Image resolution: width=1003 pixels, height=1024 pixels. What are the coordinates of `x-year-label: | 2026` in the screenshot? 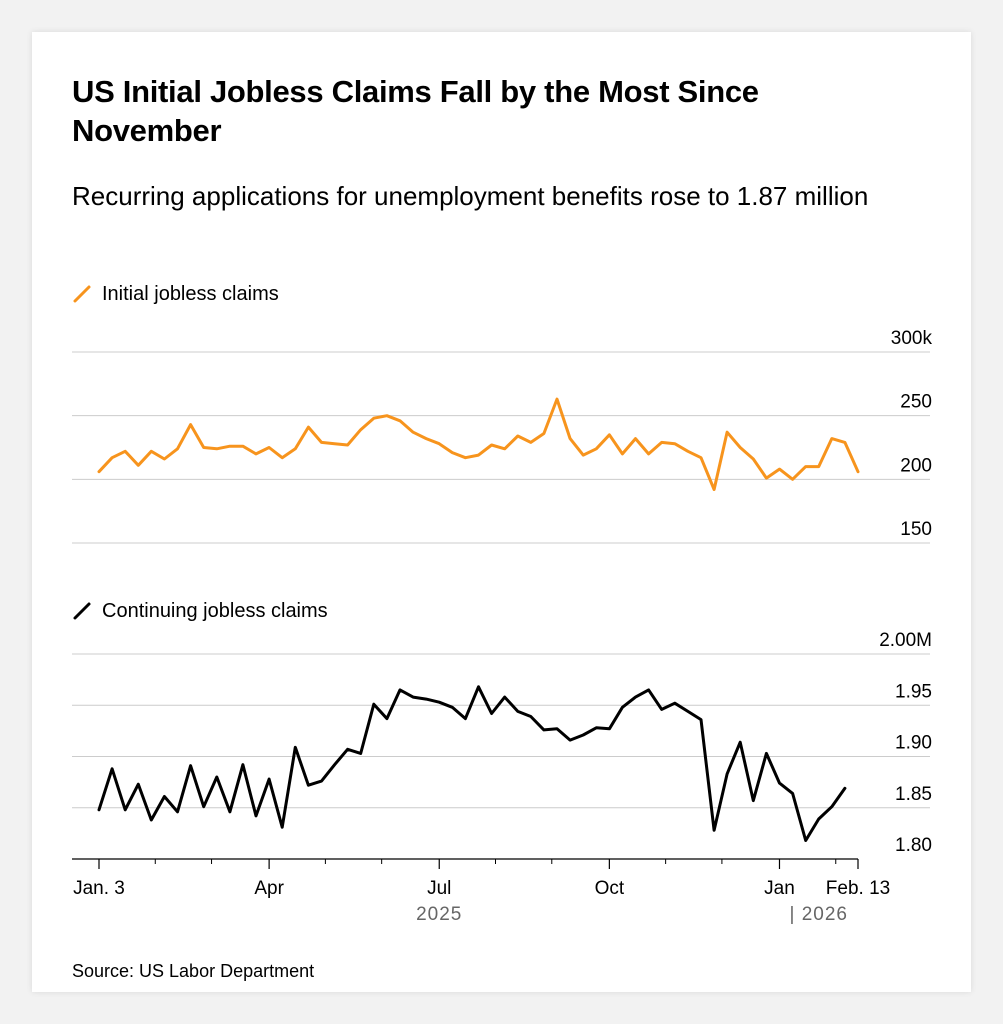 It's located at (818, 914).